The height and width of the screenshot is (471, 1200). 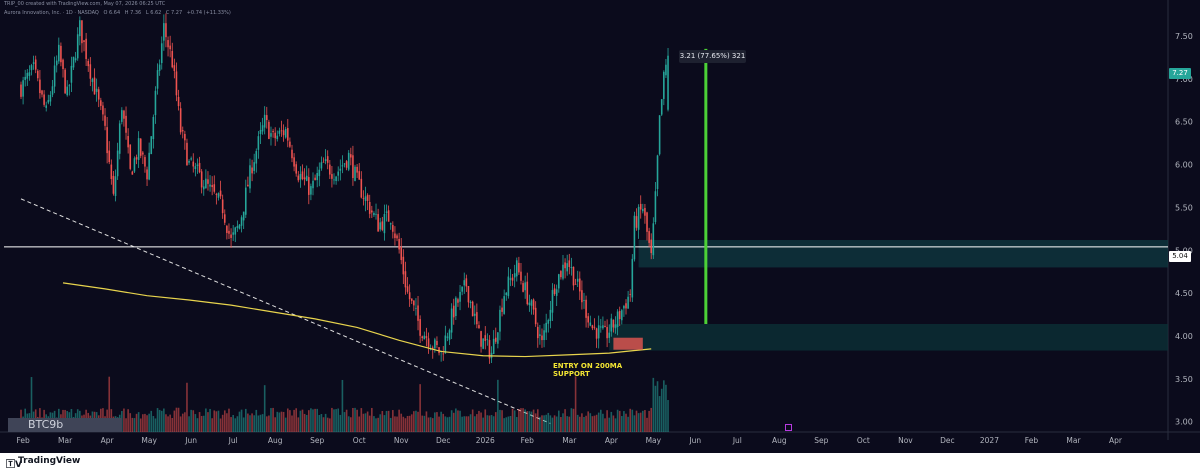 What do you see at coordinates (1184, 207) in the screenshot?
I see `y-tick-label: 5.50` at bounding box center [1184, 207].